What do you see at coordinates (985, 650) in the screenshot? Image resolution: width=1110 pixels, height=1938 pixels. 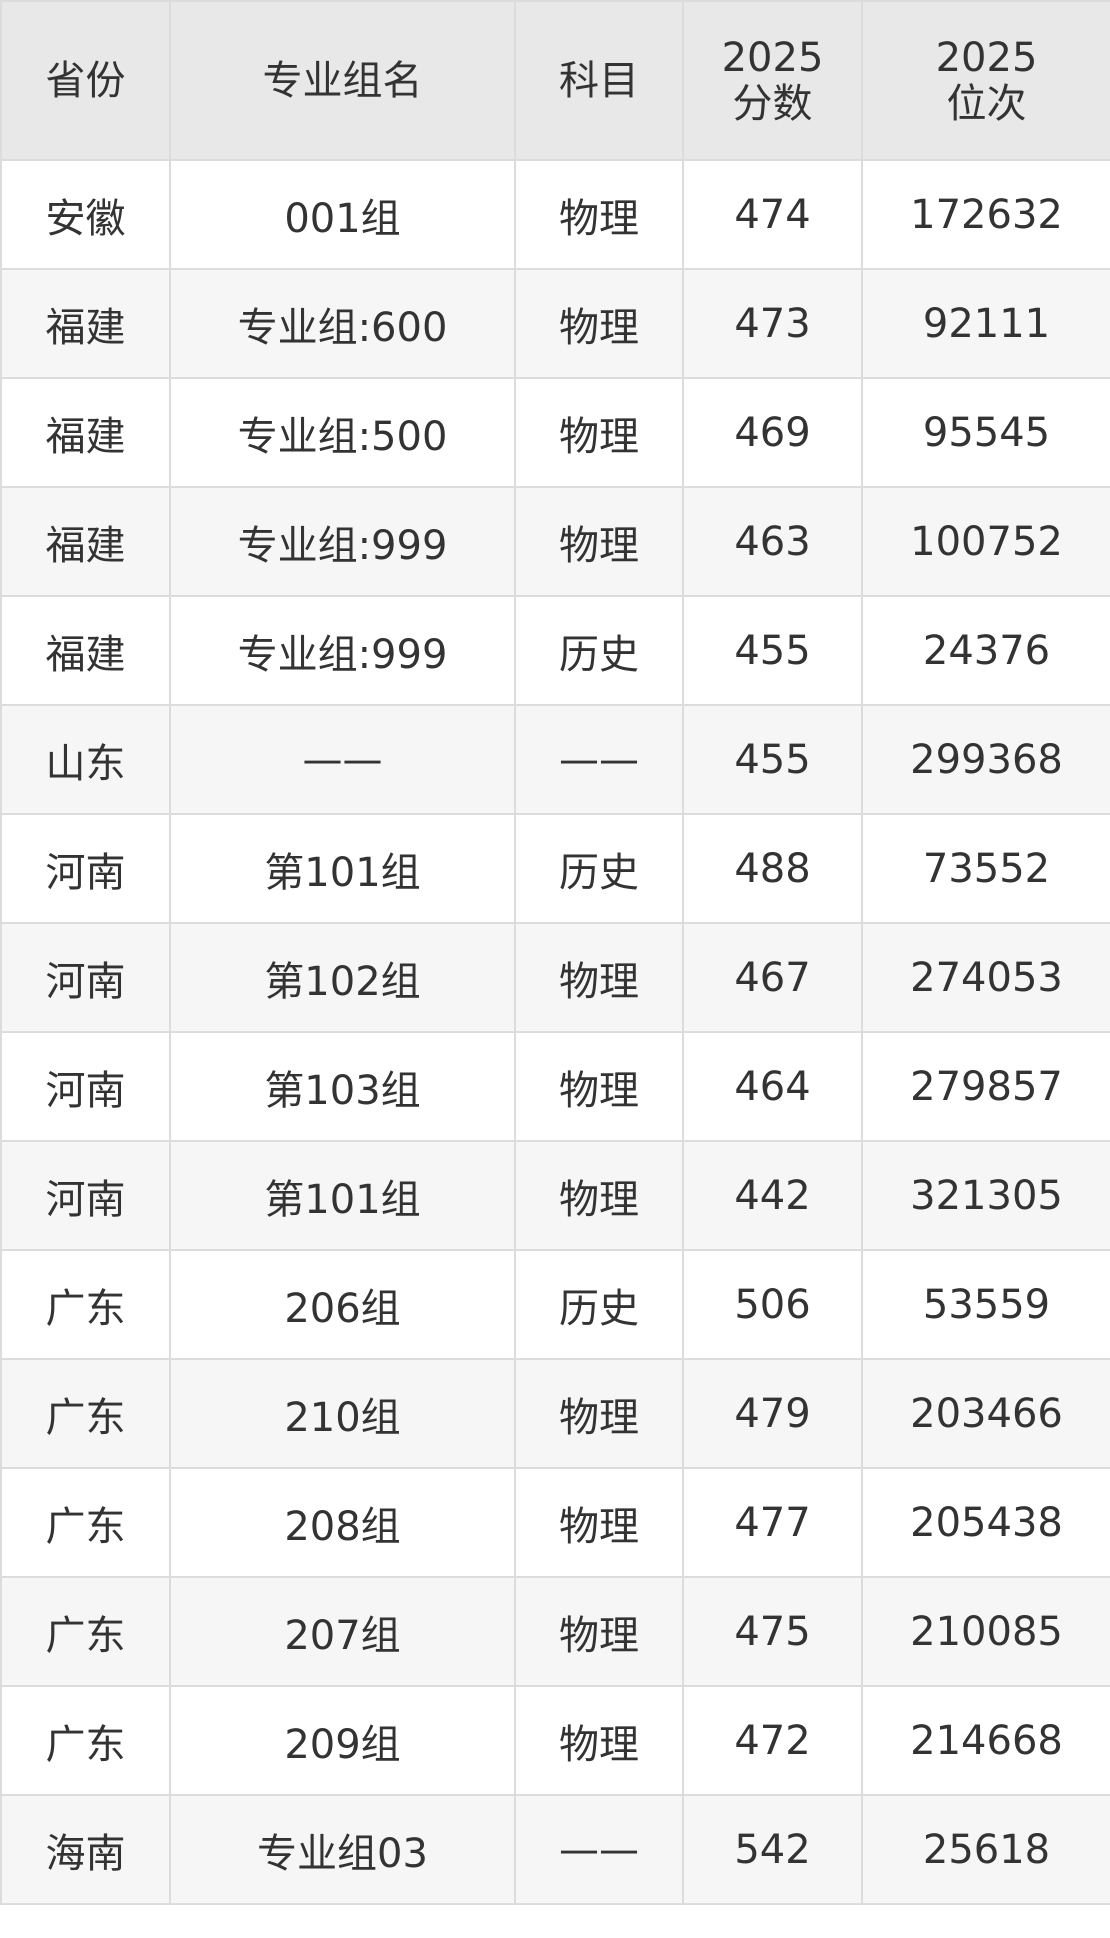 I see `table-cell: 24376` at bounding box center [985, 650].